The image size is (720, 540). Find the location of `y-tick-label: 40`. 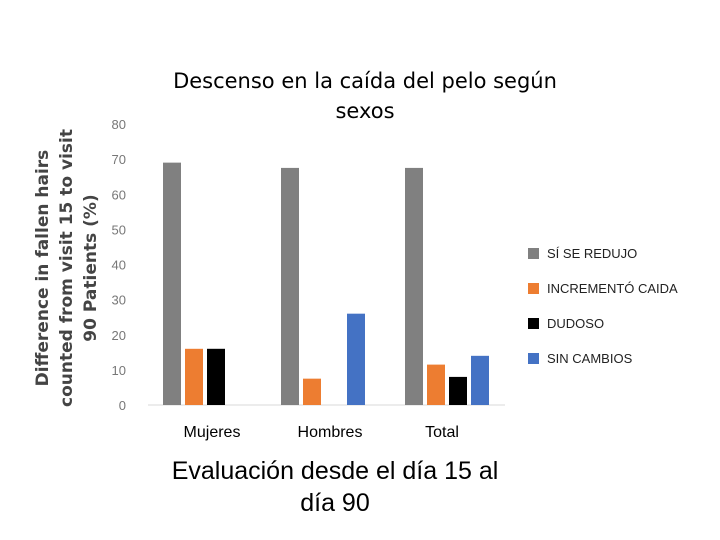

y-tick-label: 40 is located at coordinates (119, 265).